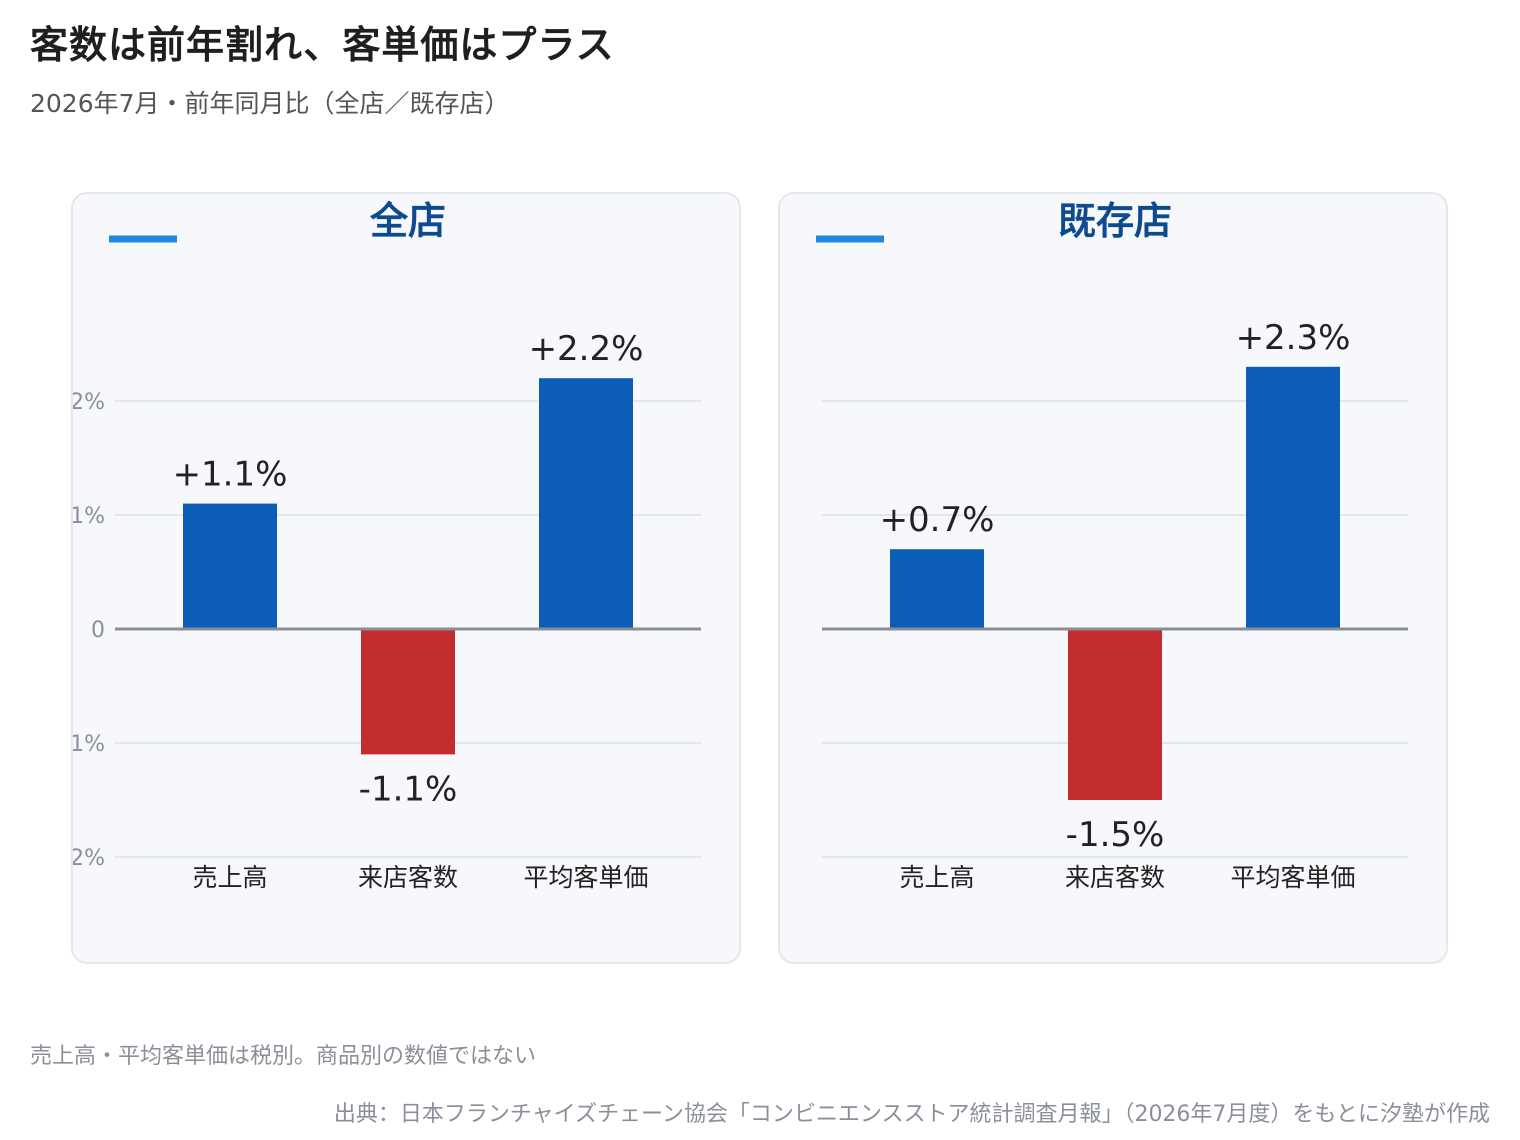 The width and height of the screenshot is (1520, 1140). Describe the element at coordinates (407, 221) in the screenshot. I see `chart-title: 全店` at that location.